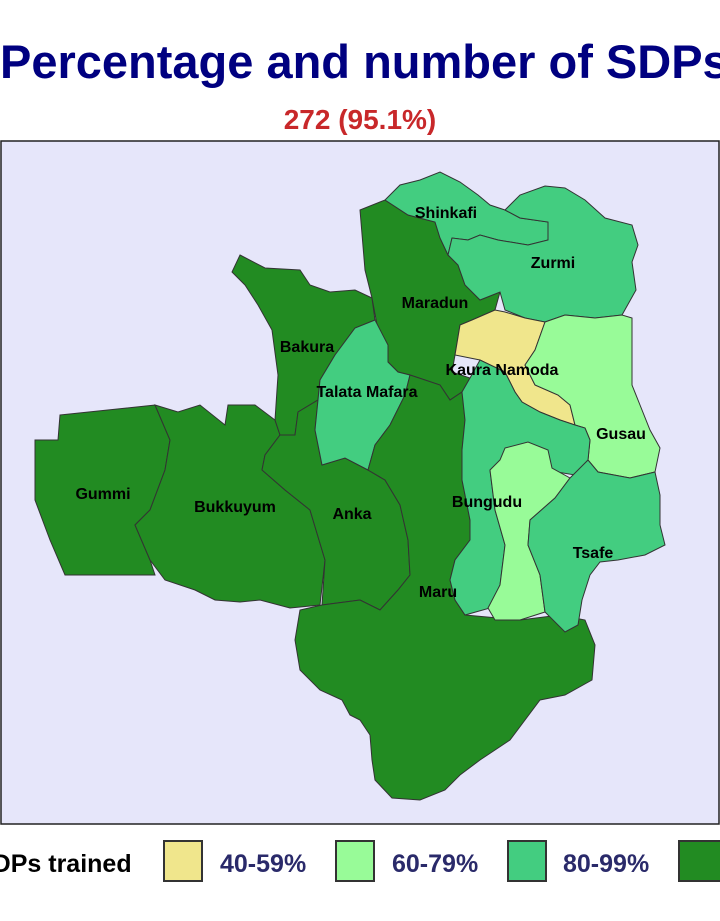 The width and height of the screenshot is (720, 921). Describe the element at coordinates (366, 392) in the screenshot. I see `label-talata-mafara: Talata Mafara` at that location.